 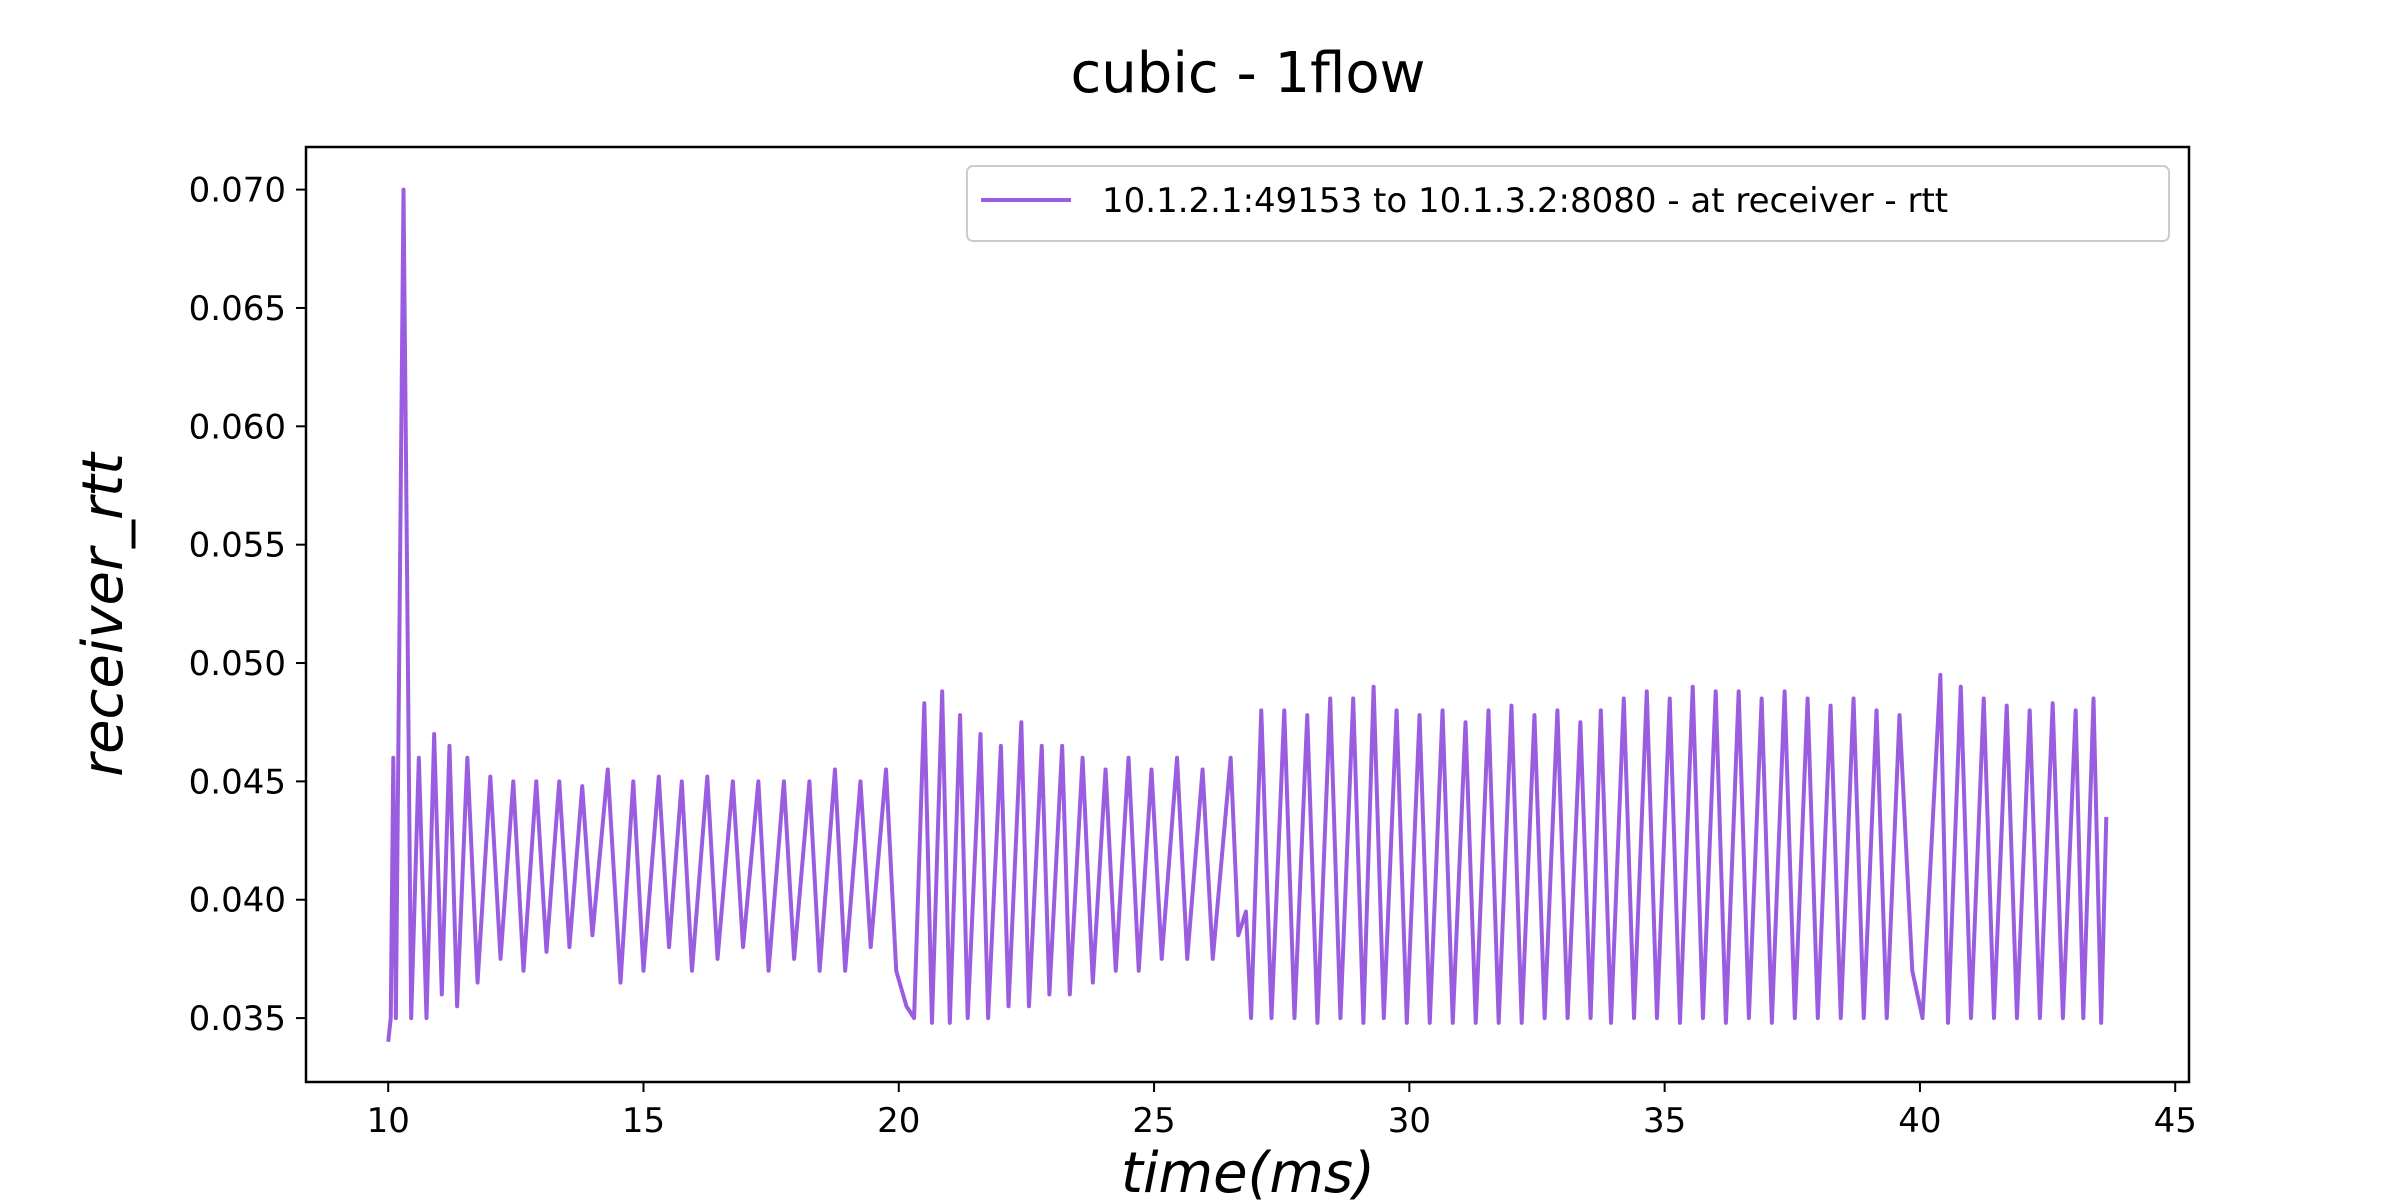 I want to click on x-tick-label: 20, so click(x=898, y=1121).